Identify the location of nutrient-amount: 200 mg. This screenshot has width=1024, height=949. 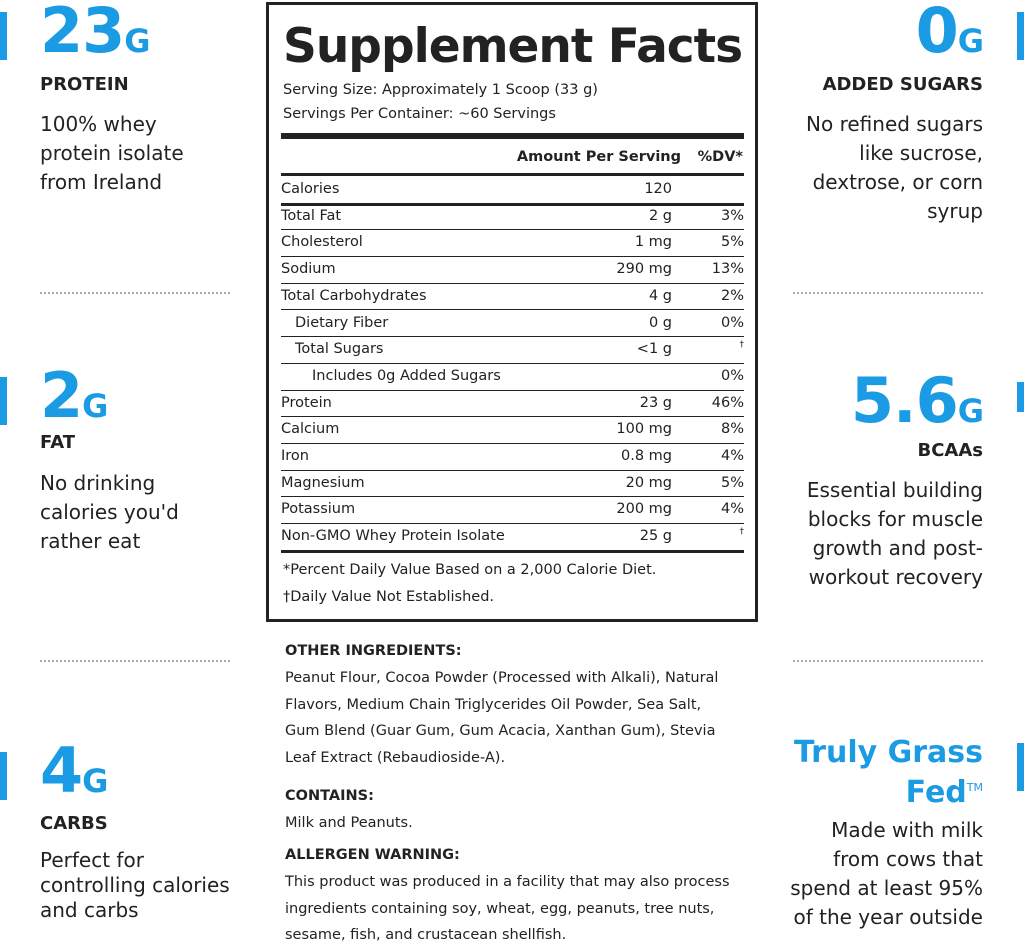
(644, 509).